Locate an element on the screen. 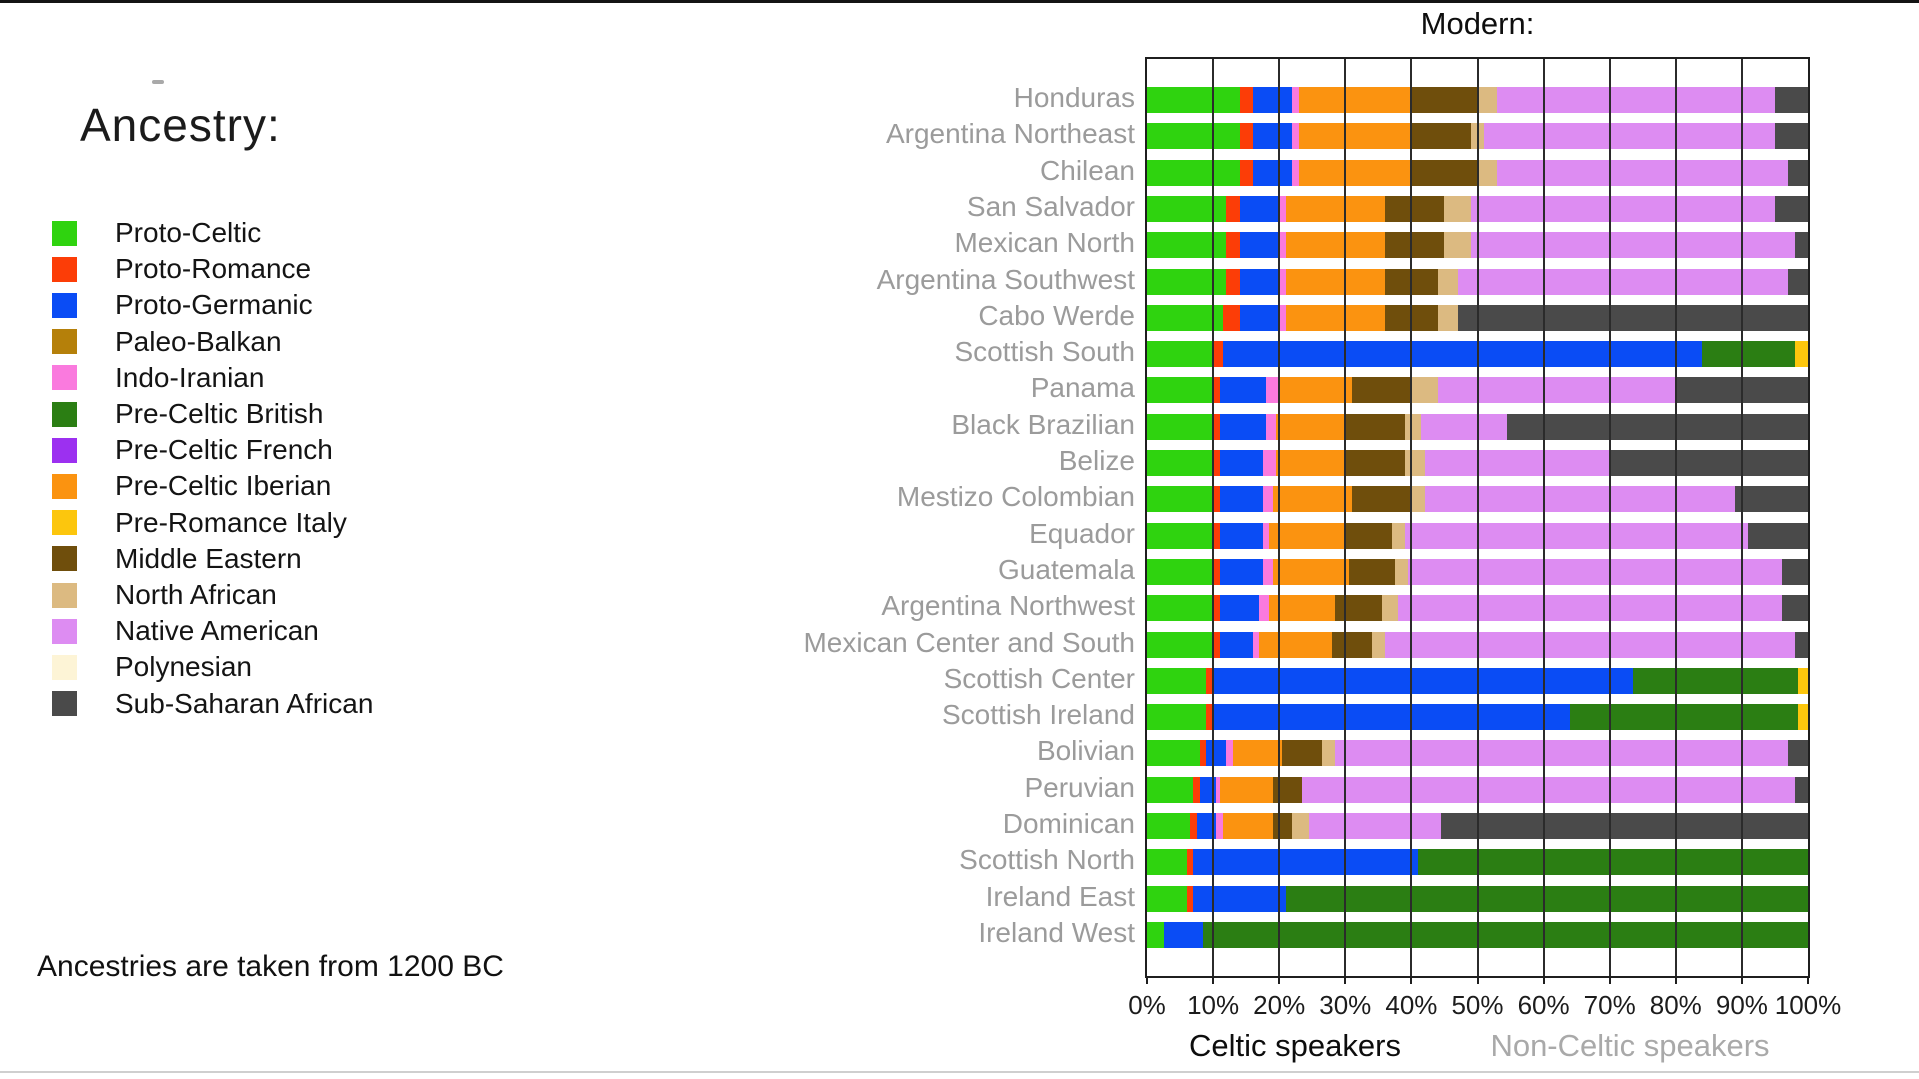 This screenshot has width=1919, height=1079. row-label-bolivian: Bolivian is located at coordinates (1085, 751).